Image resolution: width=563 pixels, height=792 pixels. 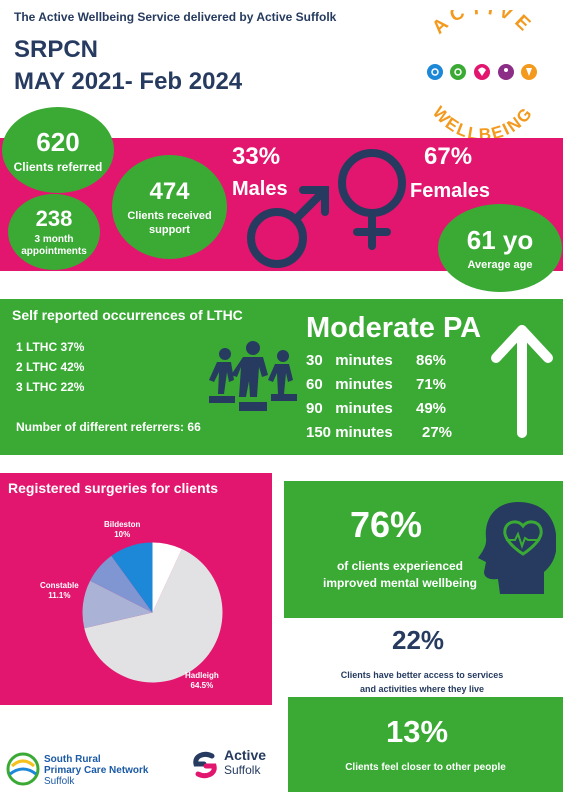 What do you see at coordinates (132, 577) in the screenshot?
I see `pie-slice-bildeston` at bounding box center [132, 577].